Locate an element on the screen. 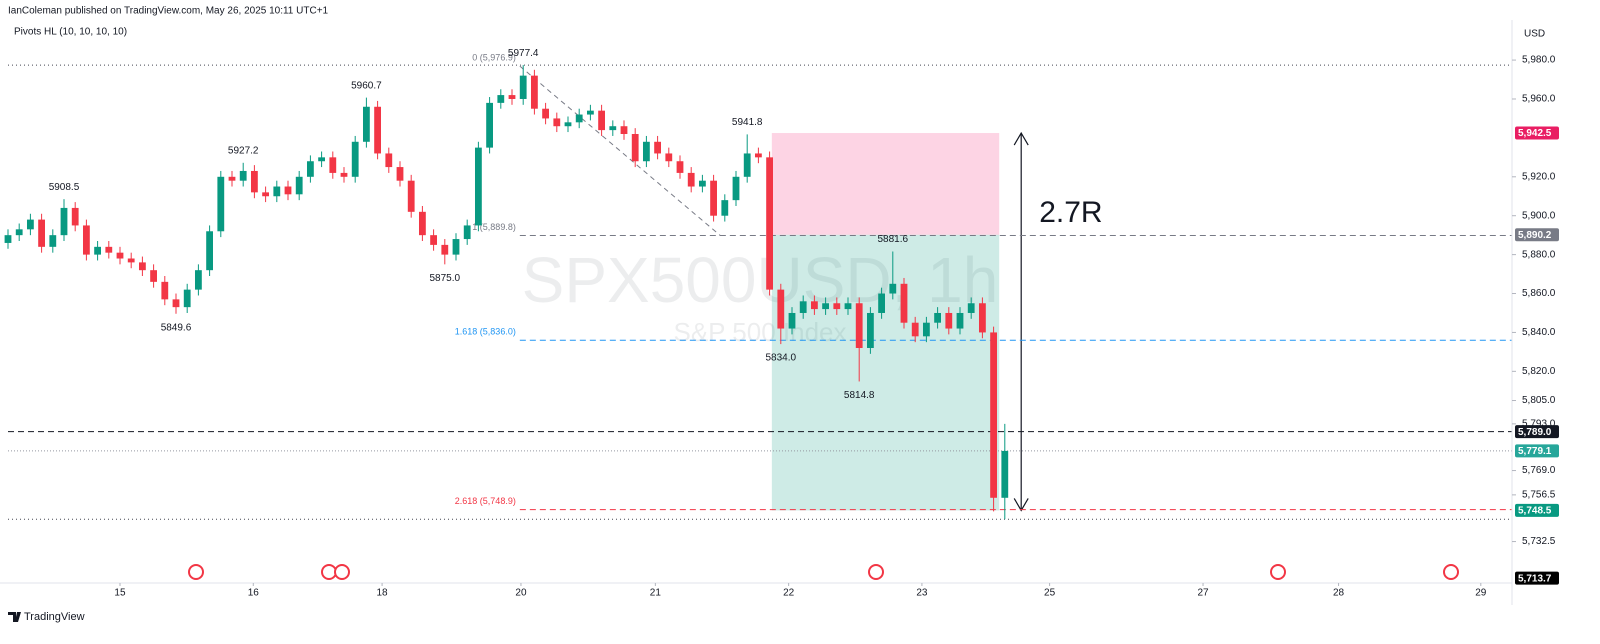 Image resolution: width=1600 pixels, height=644 pixels. ratio-label-bg is located at coordinates (1069, 214).